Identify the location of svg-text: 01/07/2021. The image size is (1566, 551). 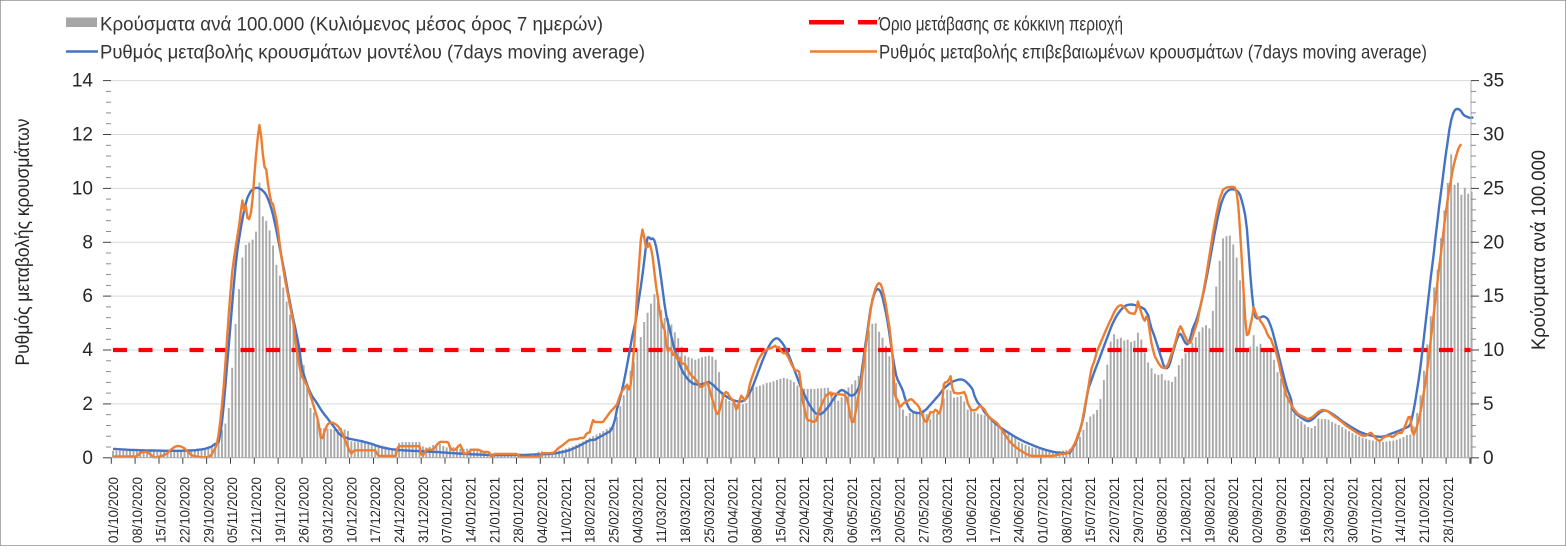
(1043, 510).